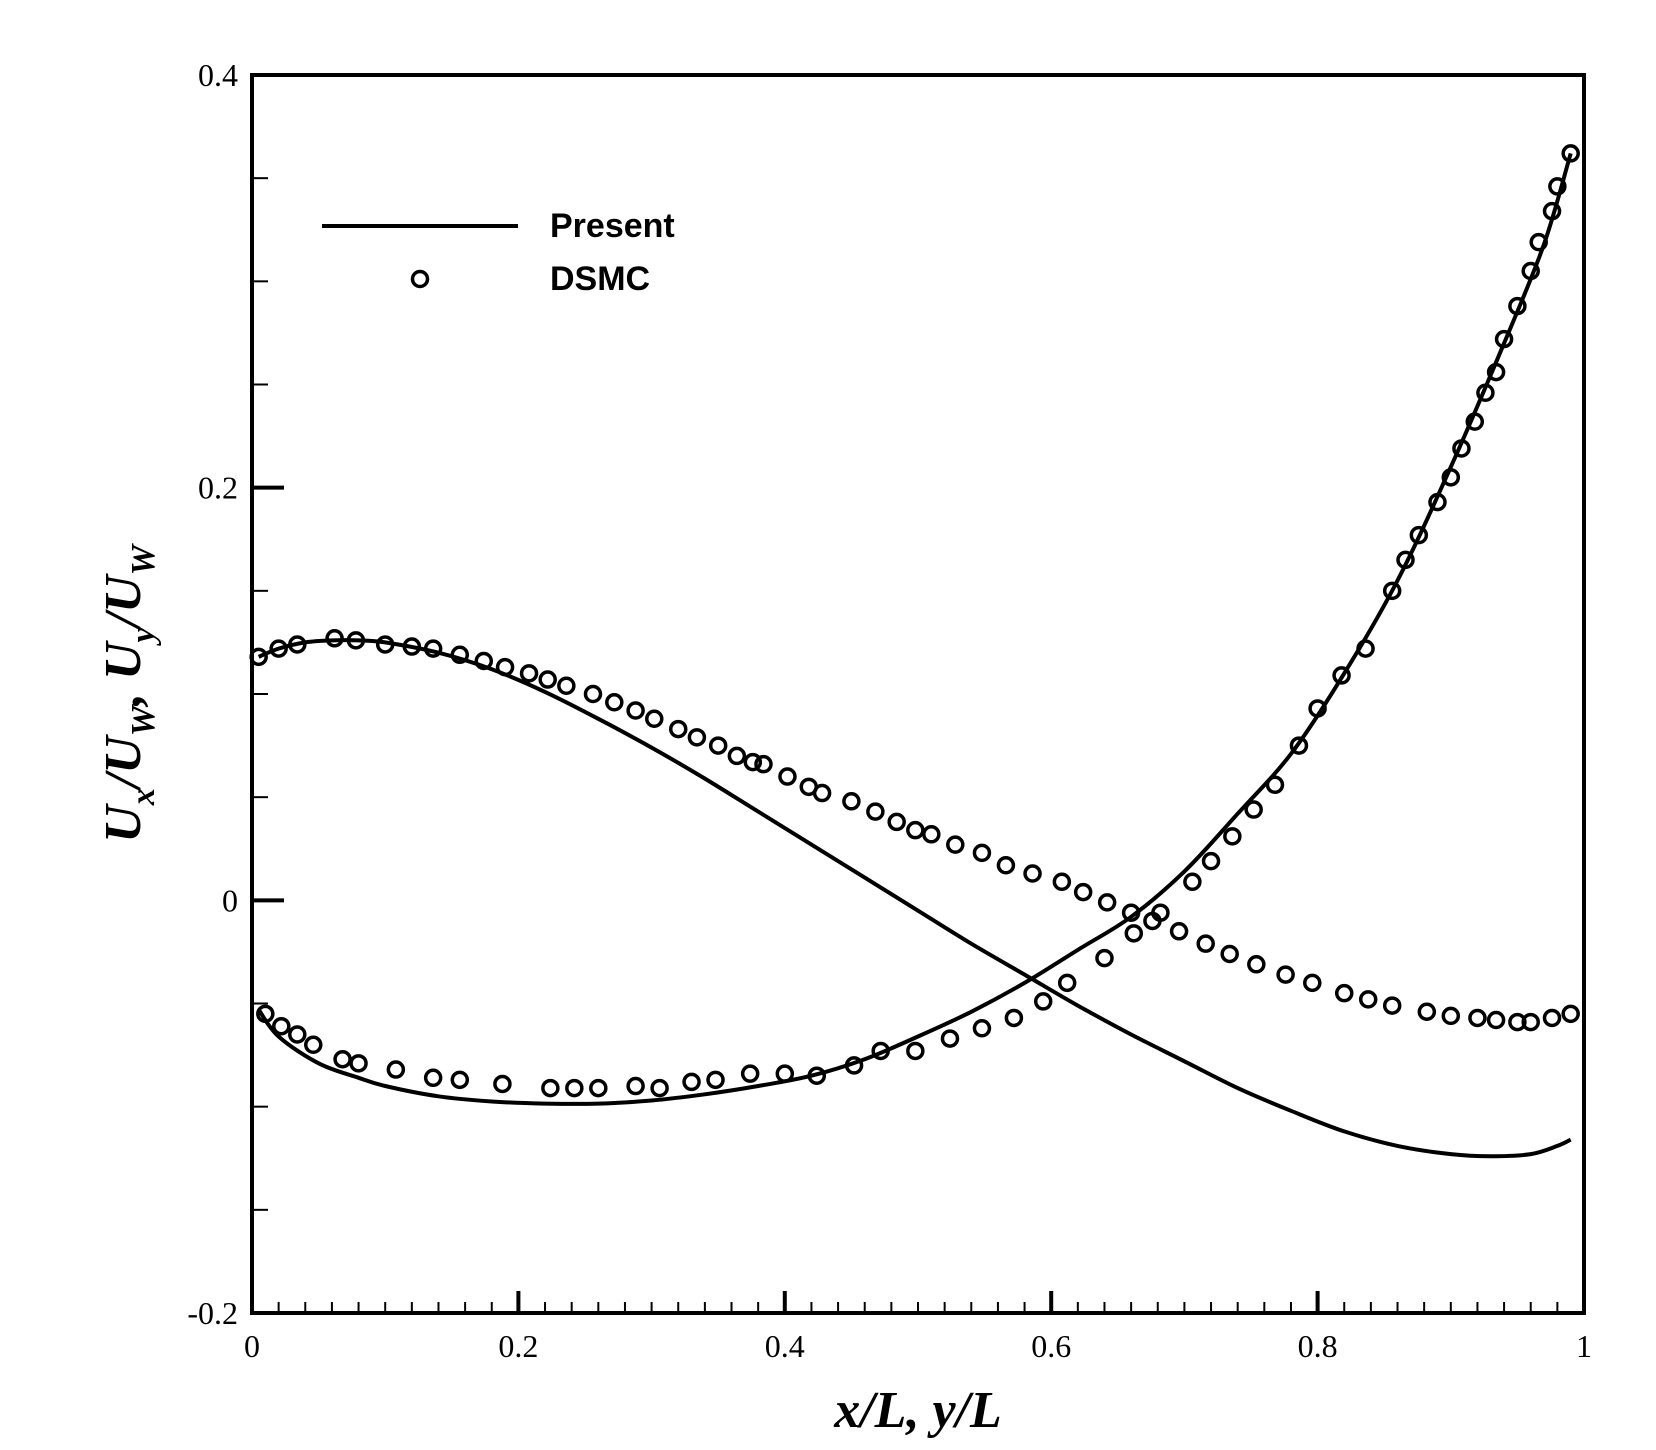 This screenshot has width=1656, height=1450. Describe the element at coordinates (143, 636) in the screenshot. I see `y-axis-title-sub: y` at that location.